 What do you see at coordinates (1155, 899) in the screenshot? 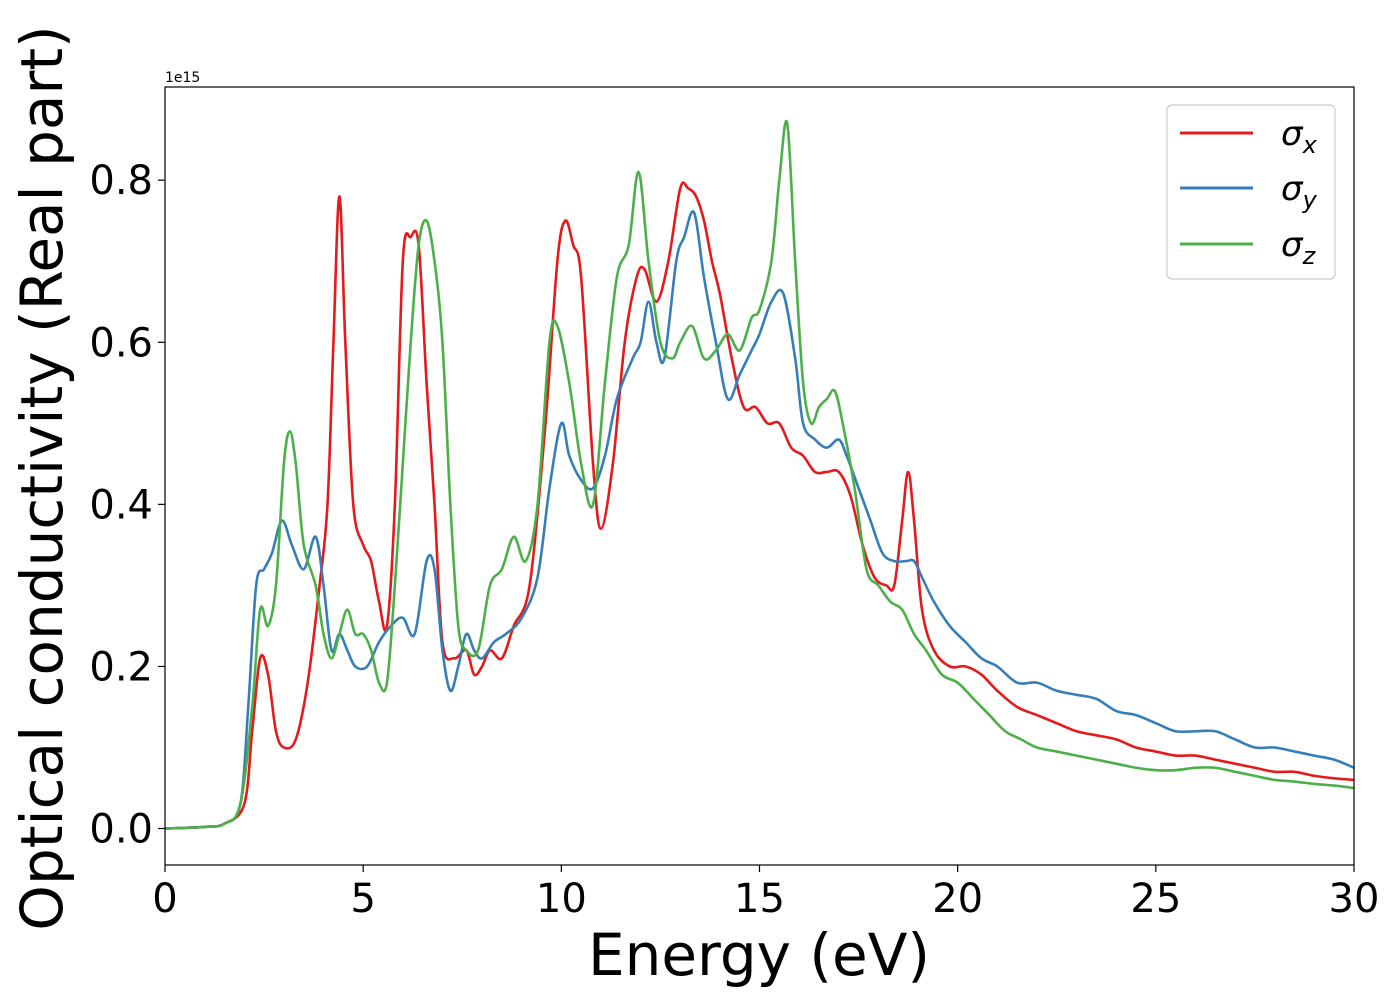
I see `x-tick-label: 25` at bounding box center [1155, 899].